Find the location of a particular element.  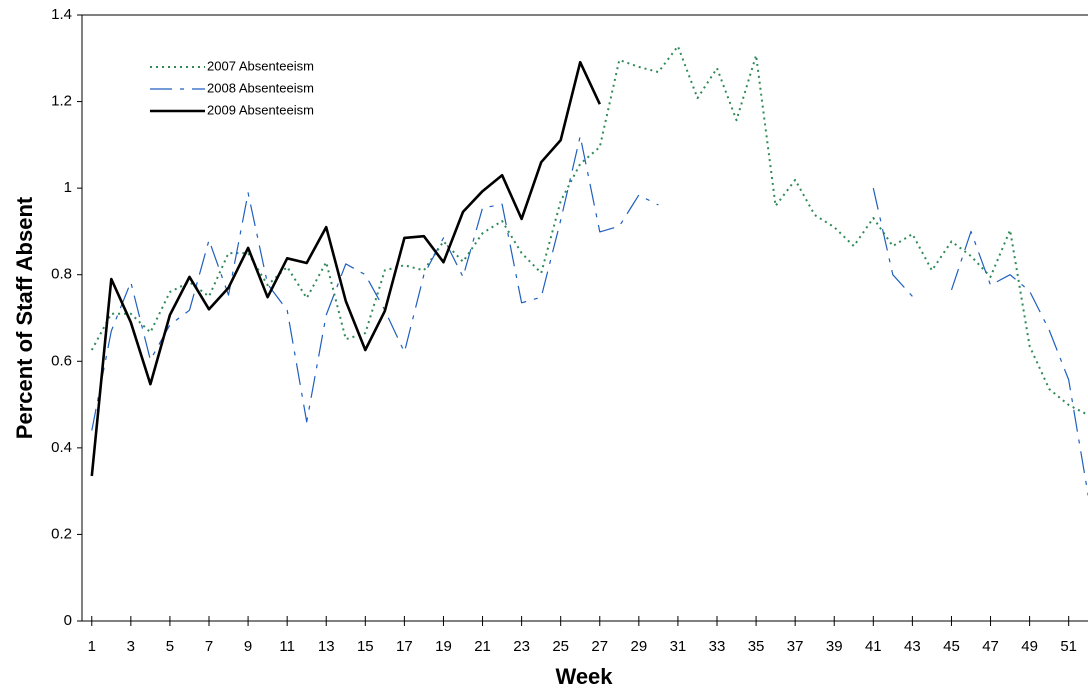

legend-label: 2009 Absenteeism is located at coordinates (260, 109).